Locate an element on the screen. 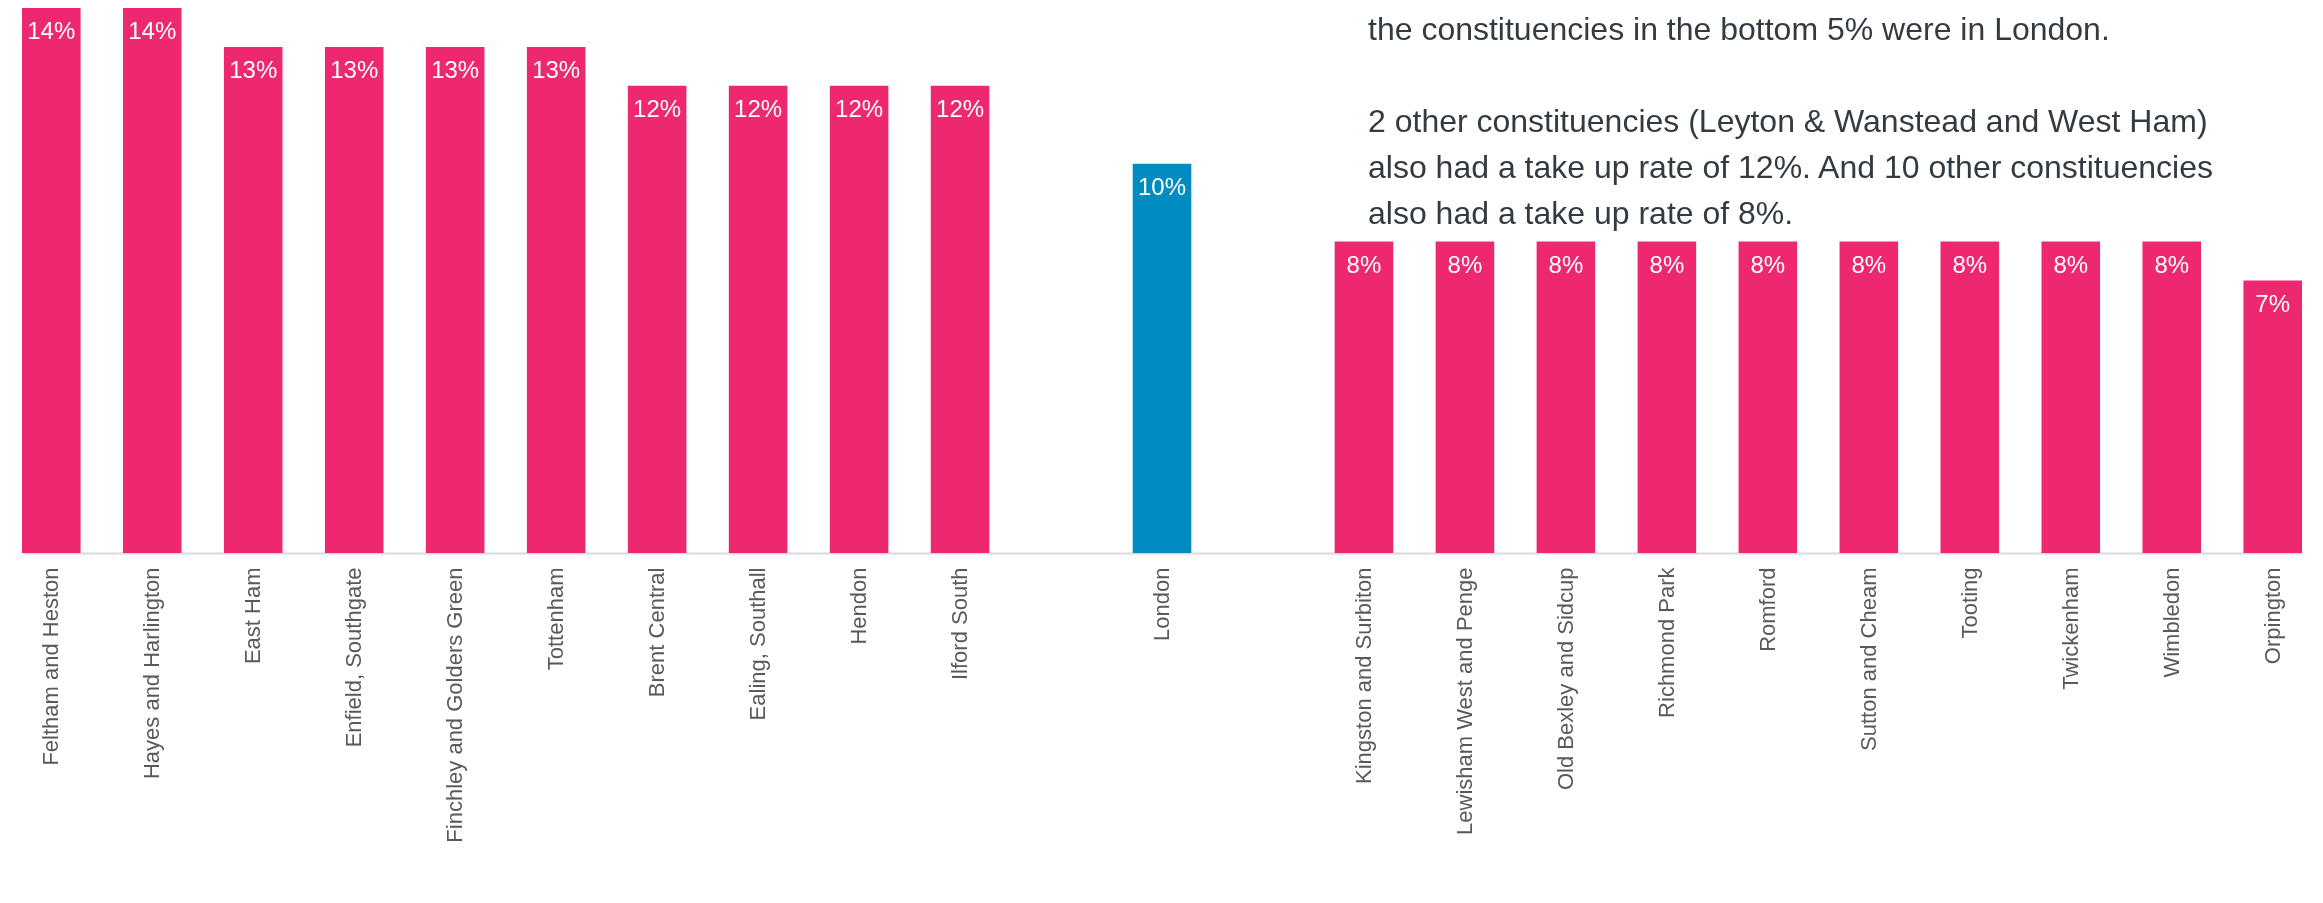  x-tick-label: Richmond Park is located at coordinates (1666, 642).